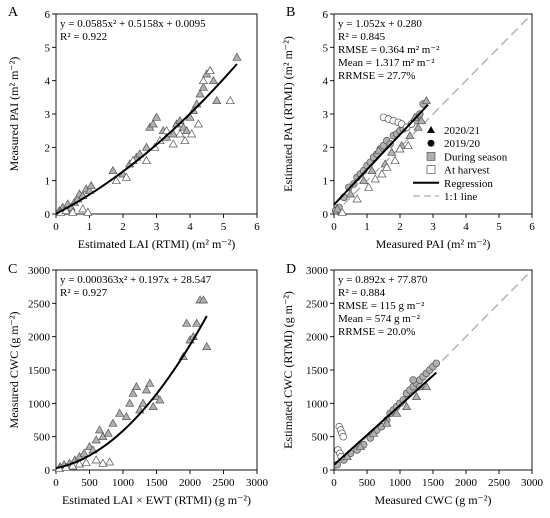  I want to click on legend-circle-marker, so click(431, 143).